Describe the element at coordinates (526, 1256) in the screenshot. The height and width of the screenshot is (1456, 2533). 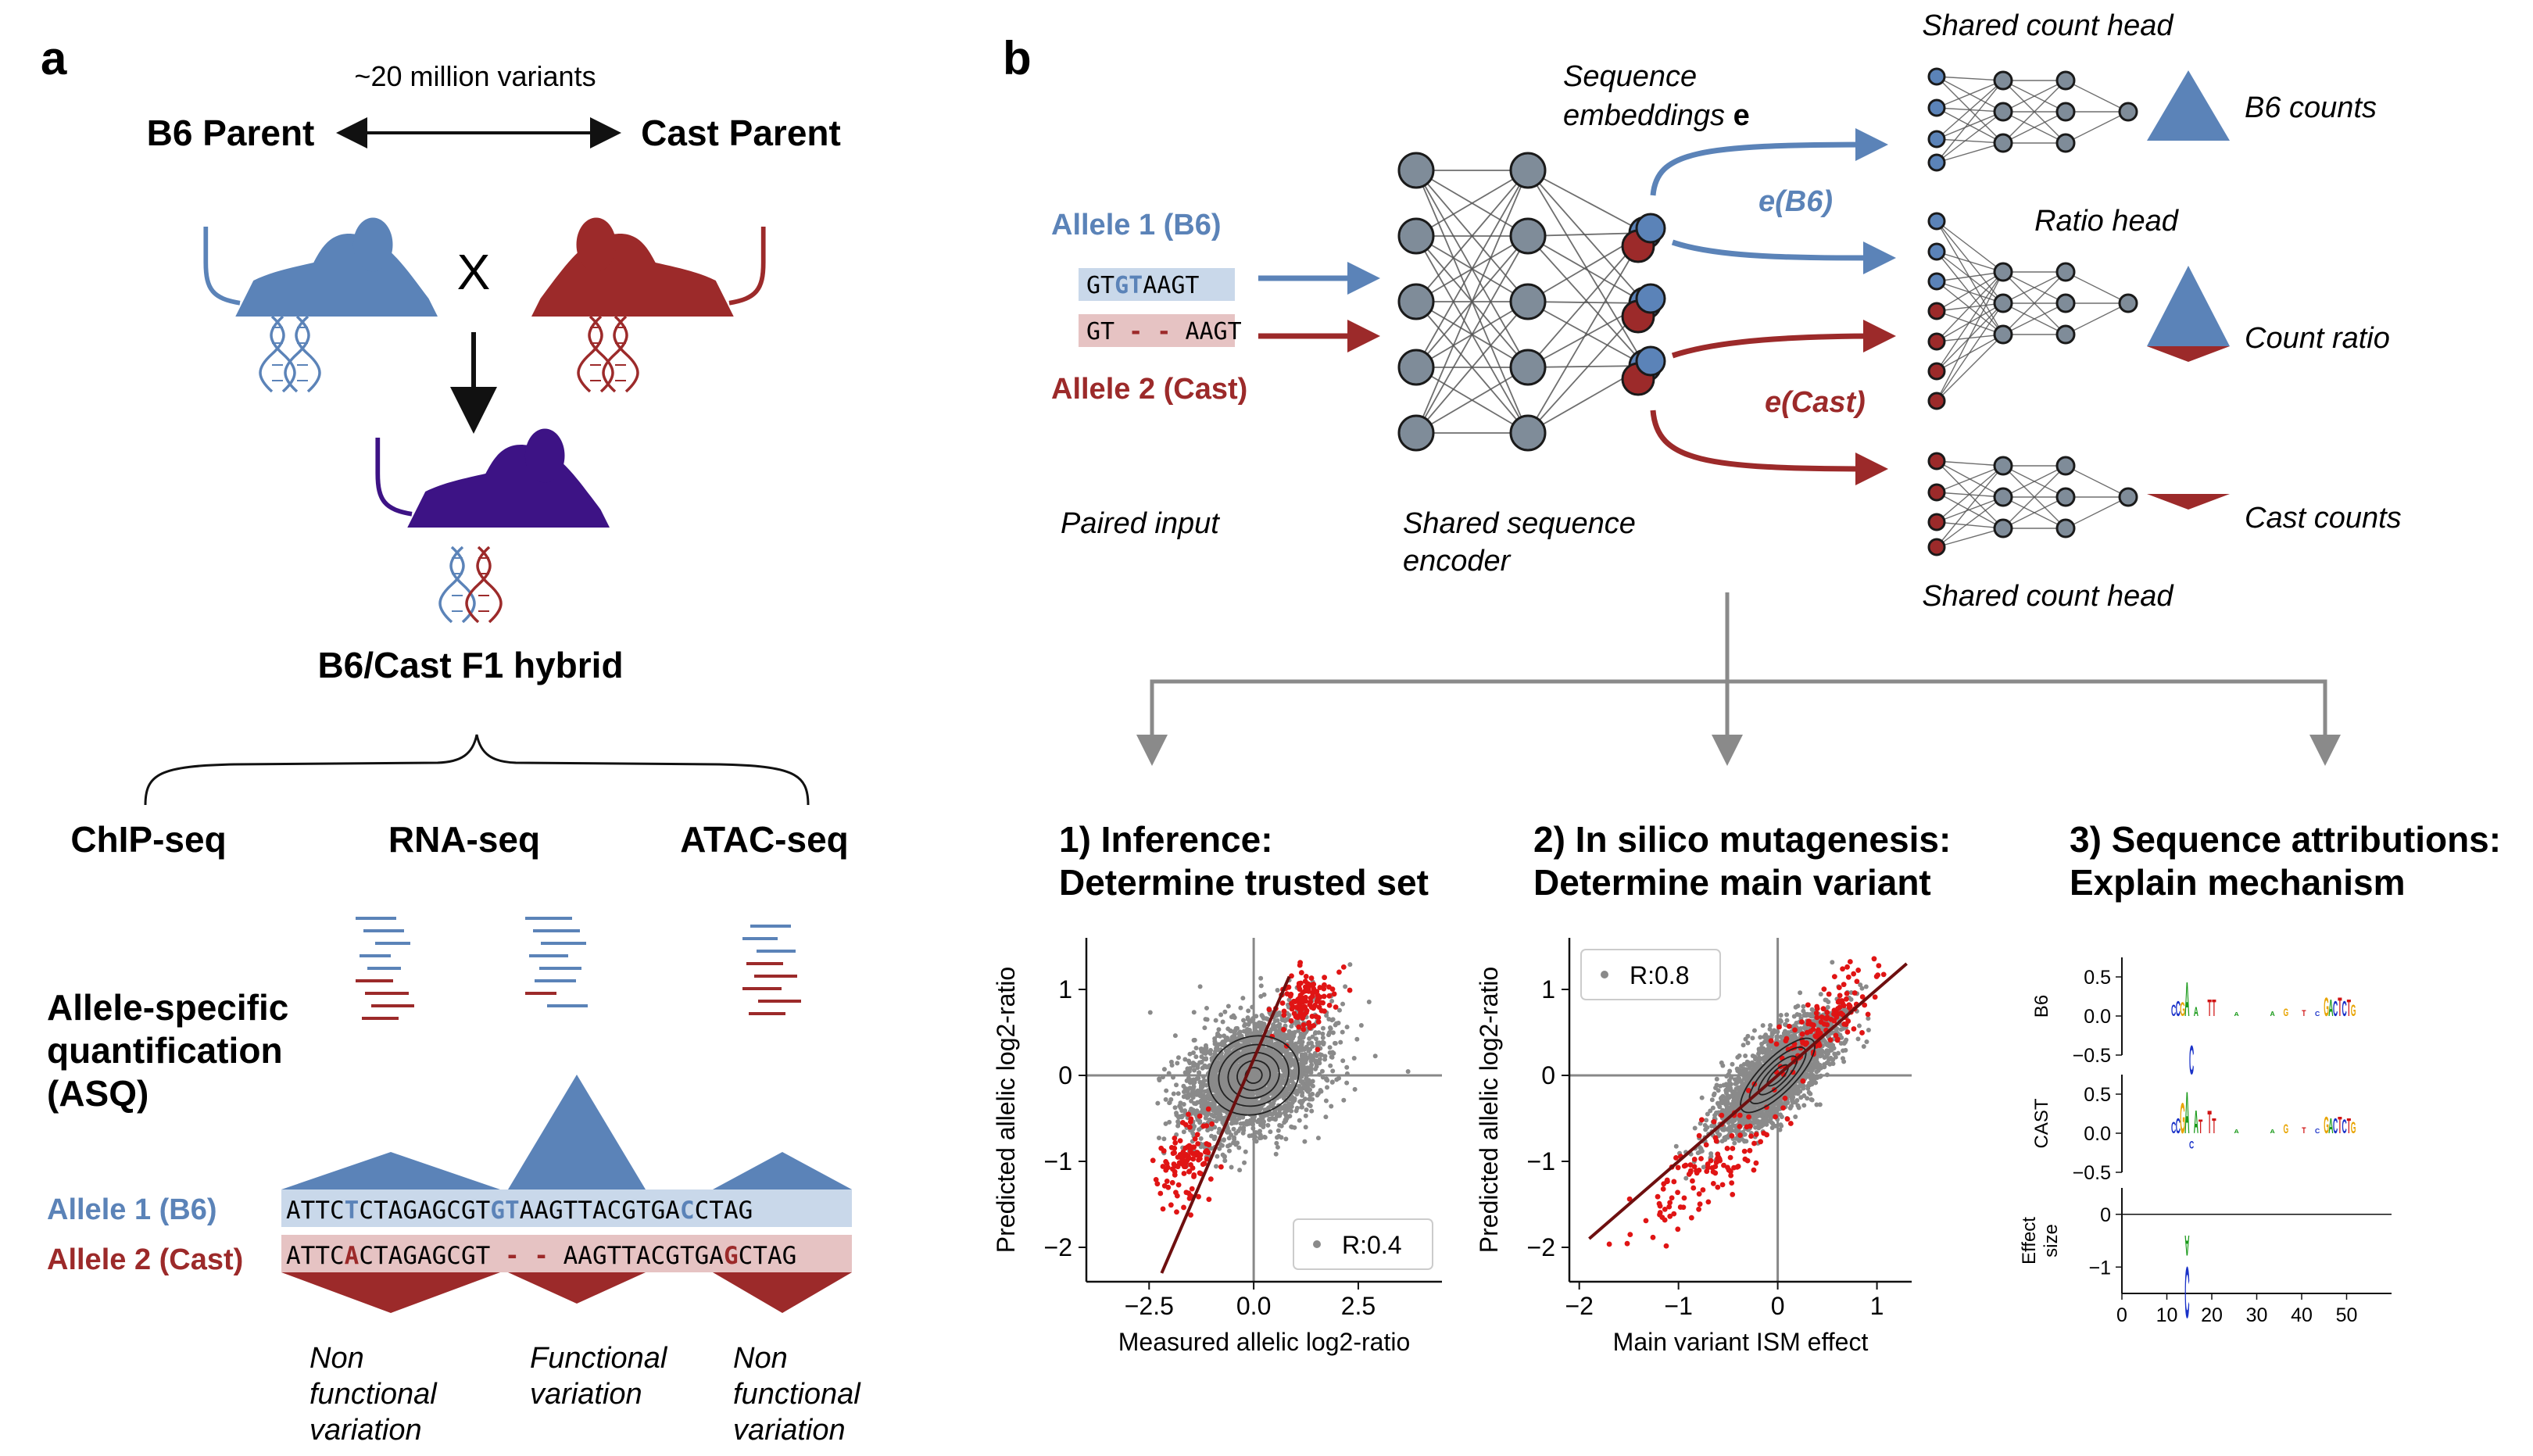
I see `seq-segment: - -` at that location.